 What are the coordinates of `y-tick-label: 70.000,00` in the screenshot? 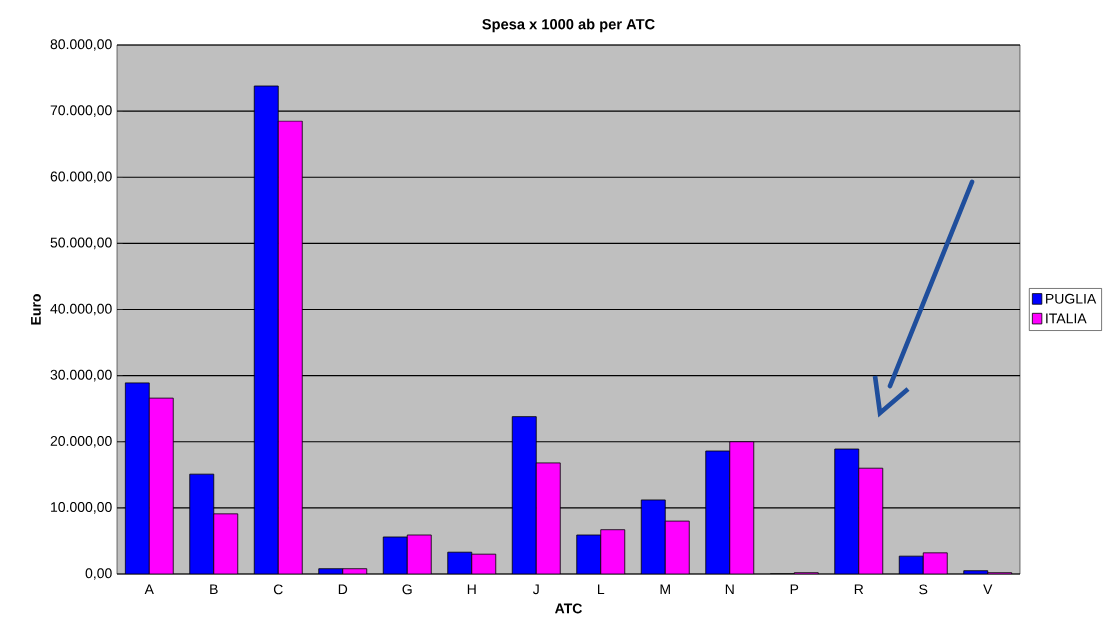 It's located at (81, 111).